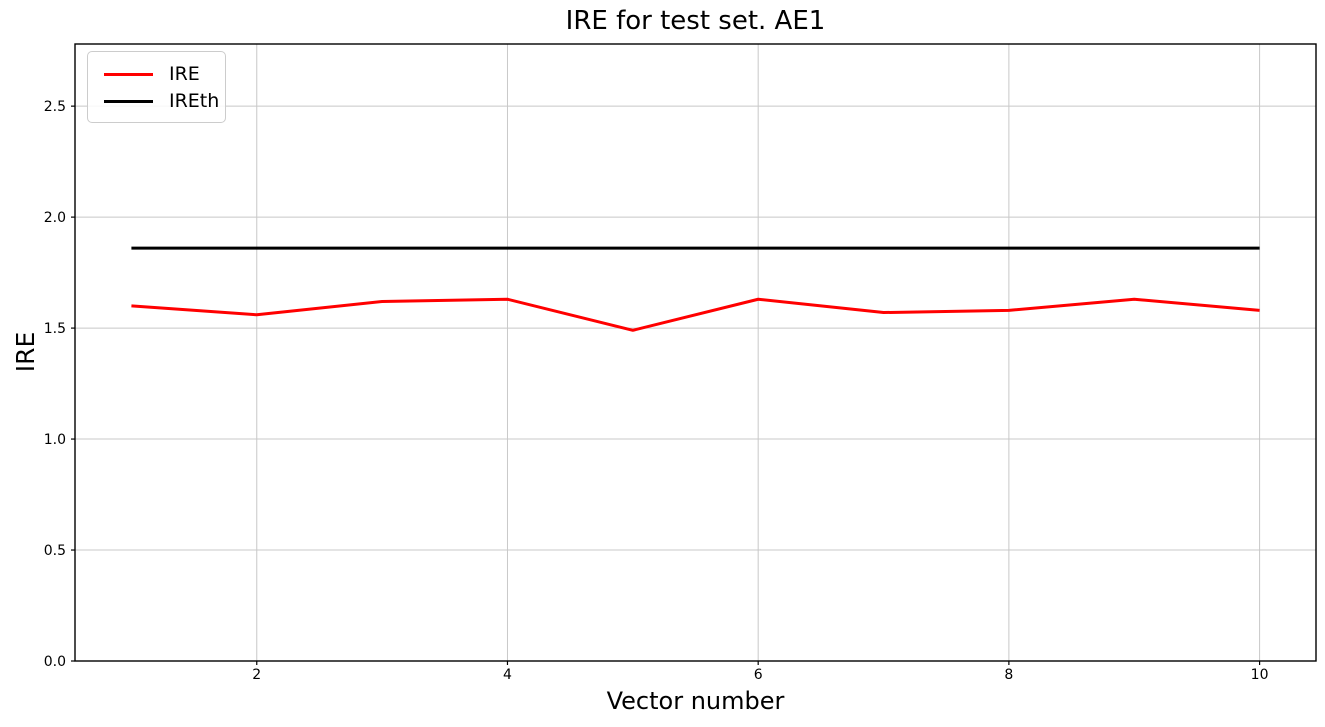 Image resolution: width=1325 pixels, height=727 pixels. What do you see at coordinates (55, 329) in the screenshot?
I see `y-tick-label: 1.5` at bounding box center [55, 329].